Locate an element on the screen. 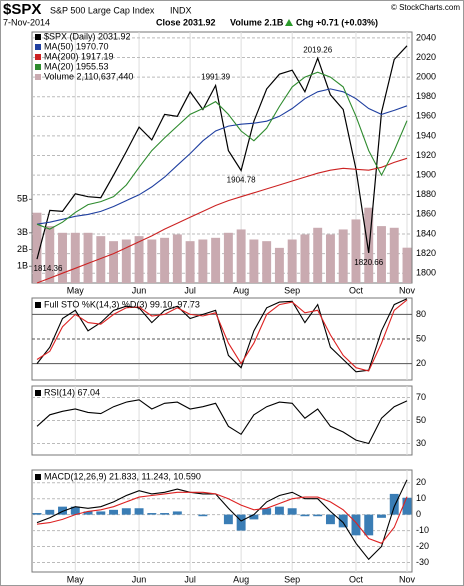 This screenshot has width=464, height=586. volume: Volume 2.1B is located at coordinates (257, 22).